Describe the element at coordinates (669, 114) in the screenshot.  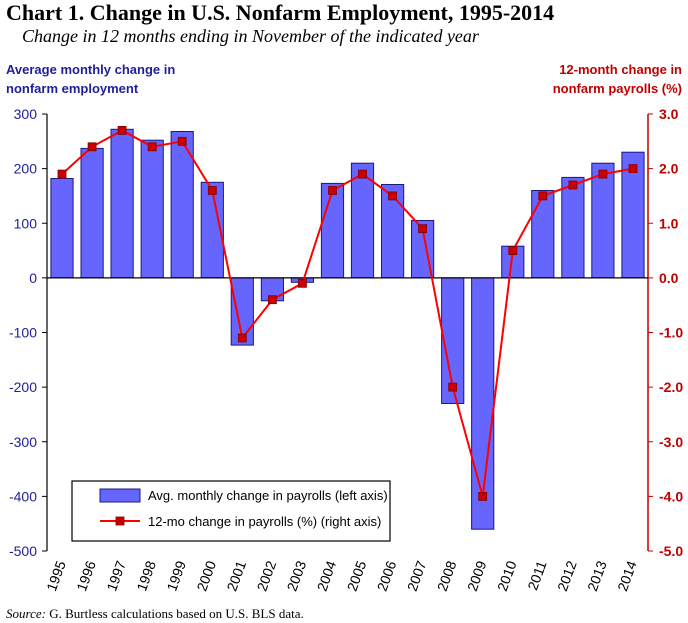
I see `right-tick-label: 3.0` at that location.